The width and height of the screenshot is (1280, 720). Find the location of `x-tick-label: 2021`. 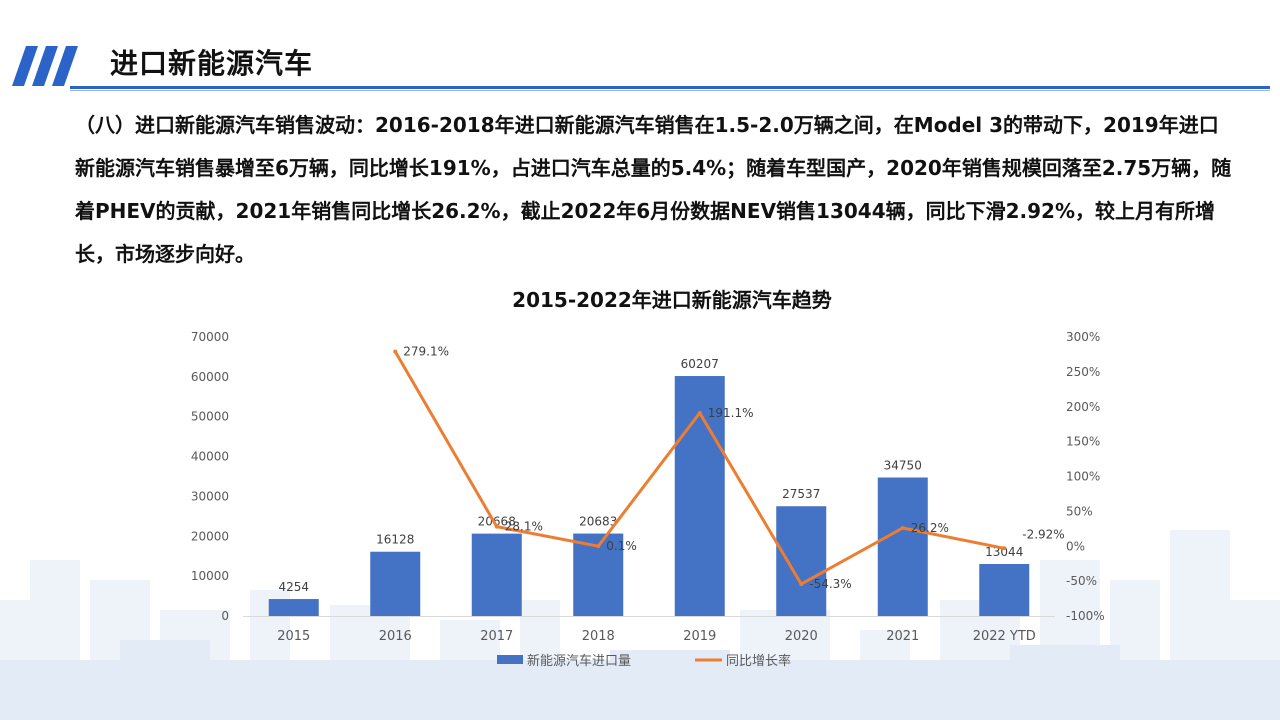

x-tick-label: 2021 is located at coordinates (902, 636).